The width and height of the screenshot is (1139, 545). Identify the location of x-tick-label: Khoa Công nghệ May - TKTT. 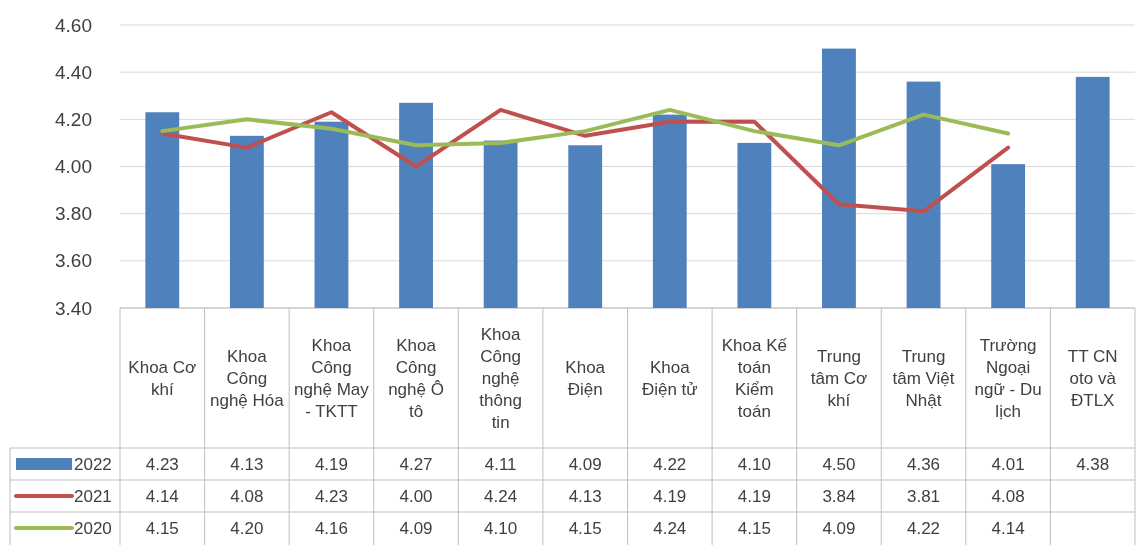
(332, 378).